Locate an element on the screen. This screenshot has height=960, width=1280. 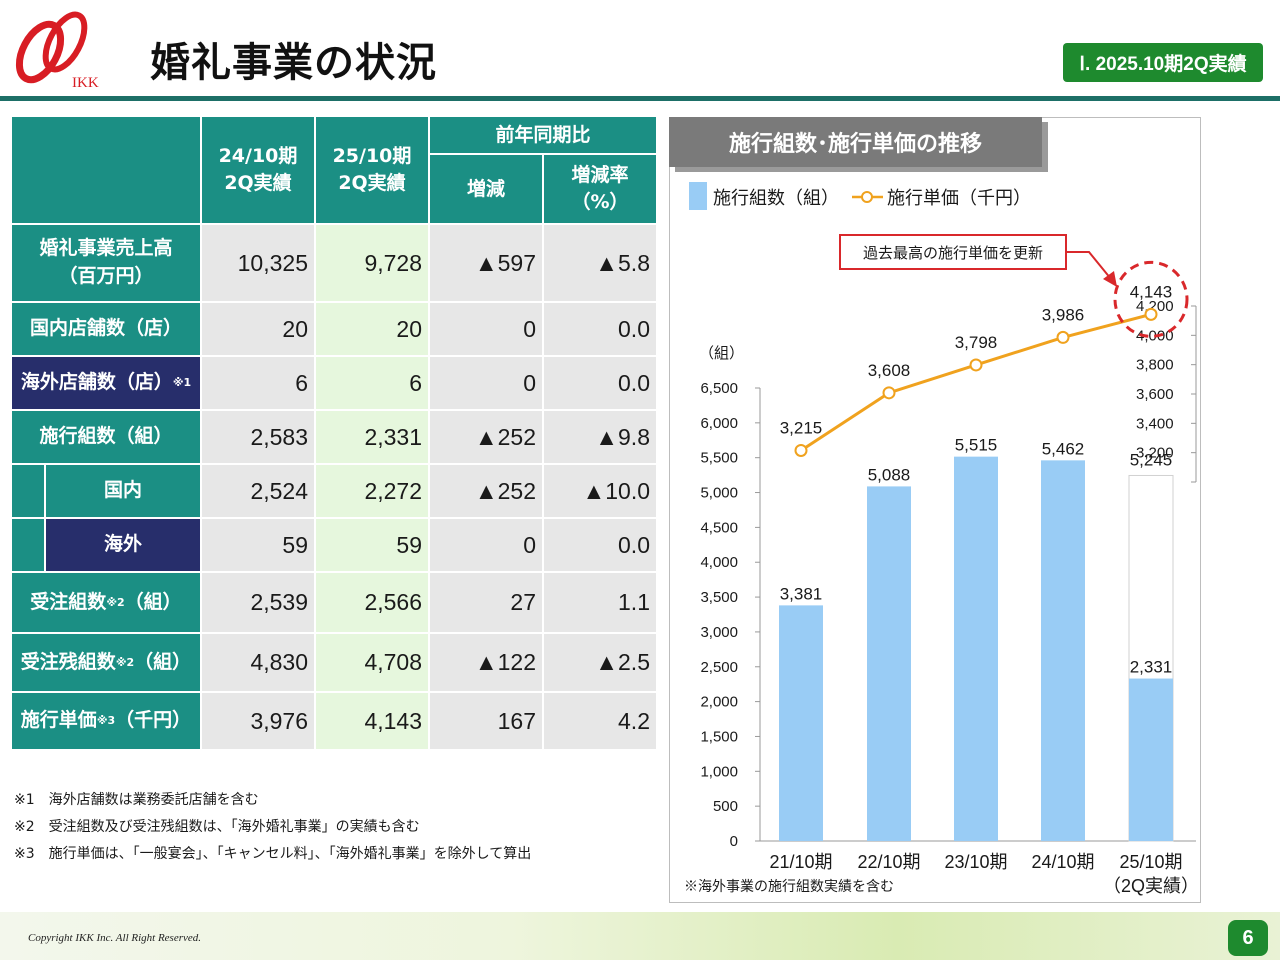
y-right-tick-label: 3,200 is located at coordinates (1155, 453).